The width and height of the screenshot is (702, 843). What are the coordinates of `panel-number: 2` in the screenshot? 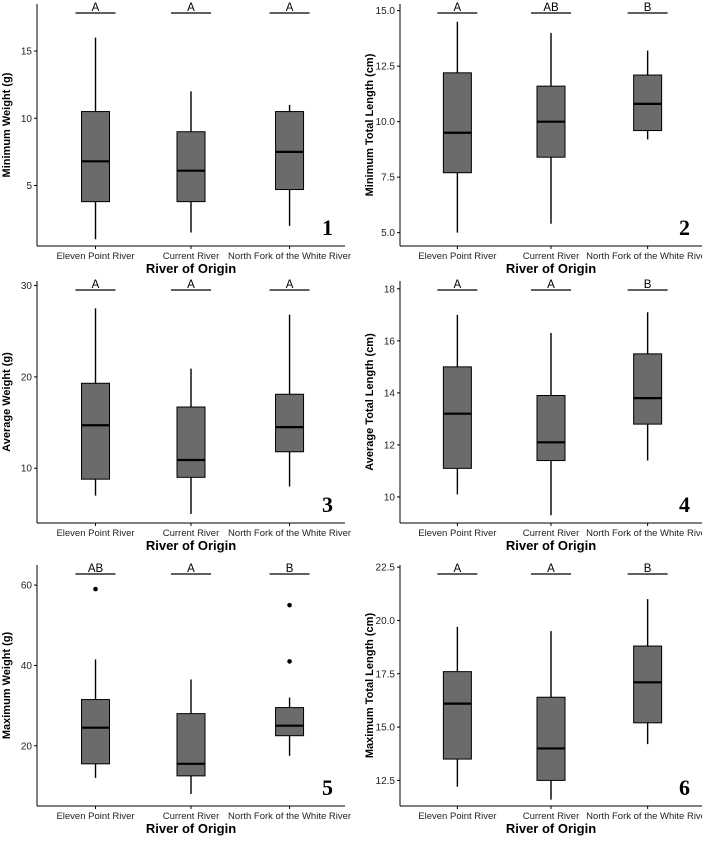 It's located at (684, 227).